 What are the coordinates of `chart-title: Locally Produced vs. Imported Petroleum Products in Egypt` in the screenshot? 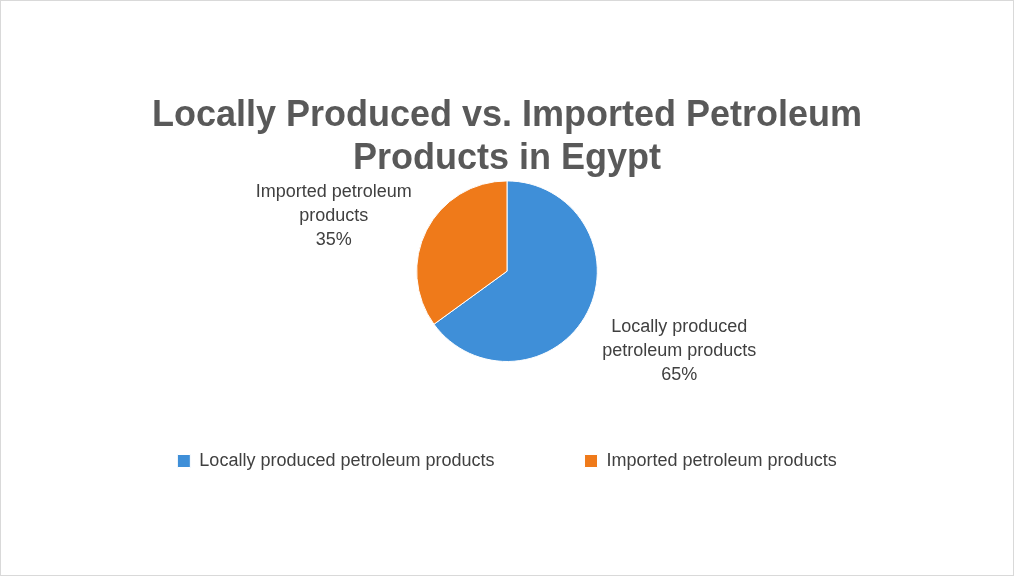 It's located at (507, 134).